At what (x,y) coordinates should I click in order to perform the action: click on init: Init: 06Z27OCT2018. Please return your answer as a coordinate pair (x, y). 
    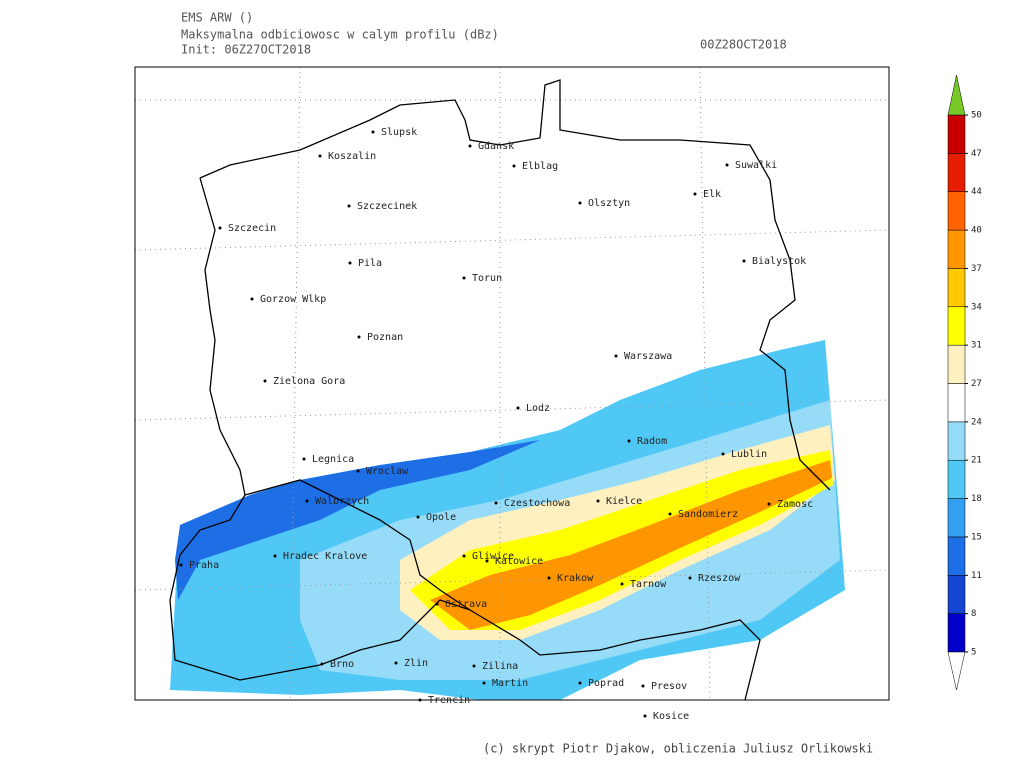
    Looking at the image, I should click on (246, 50).